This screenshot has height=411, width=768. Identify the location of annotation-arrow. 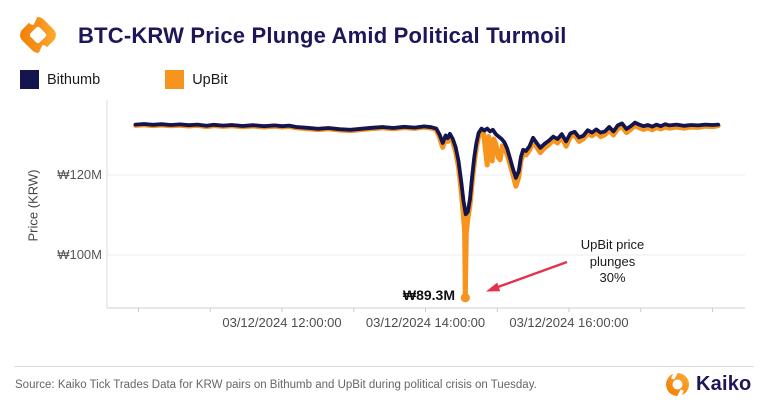
(527, 276).